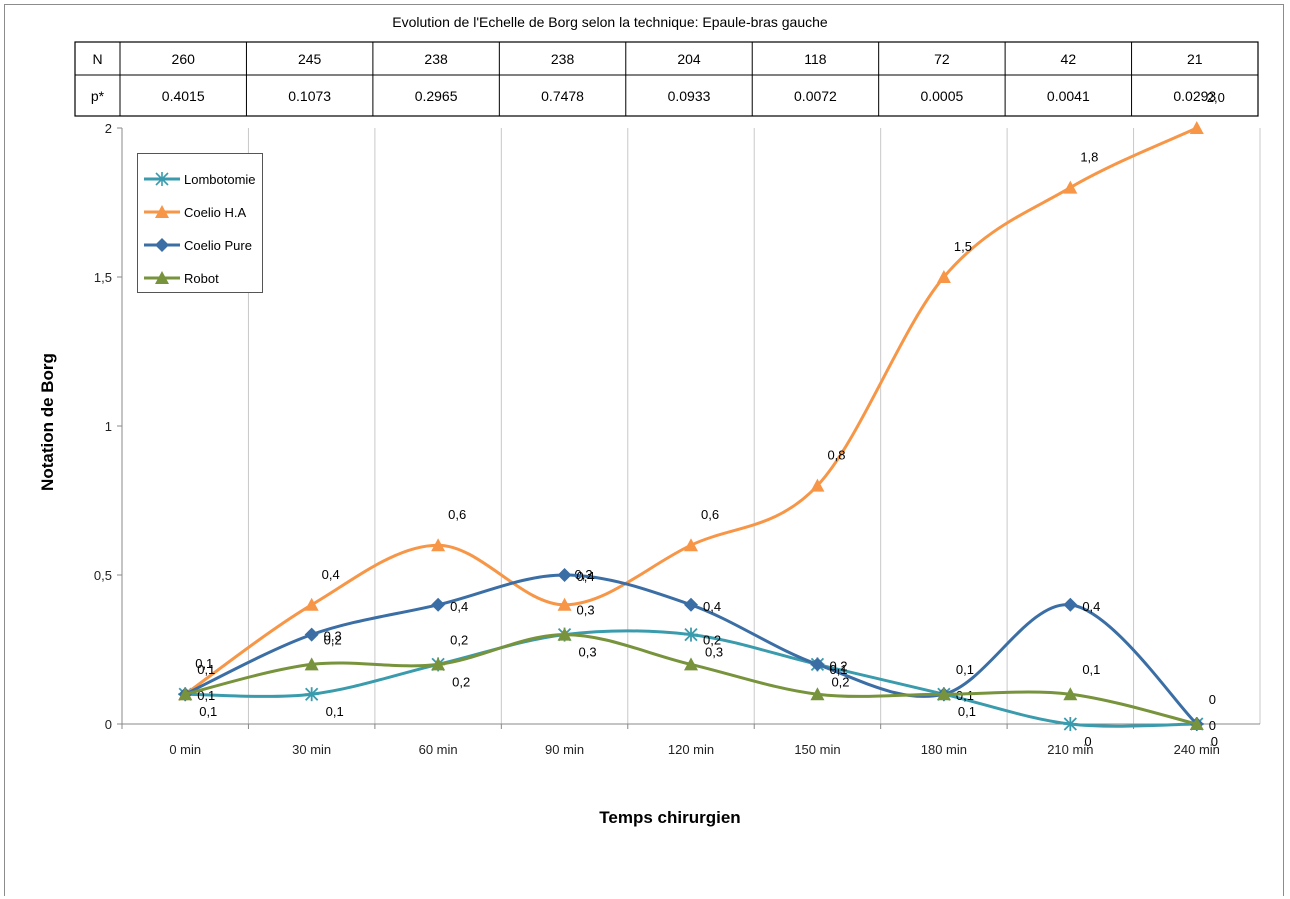 Image resolution: width=1290 pixels, height=899 pixels. What do you see at coordinates (815, 59) in the screenshot?
I see `table-cell-n: 118` at bounding box center [815, 59].